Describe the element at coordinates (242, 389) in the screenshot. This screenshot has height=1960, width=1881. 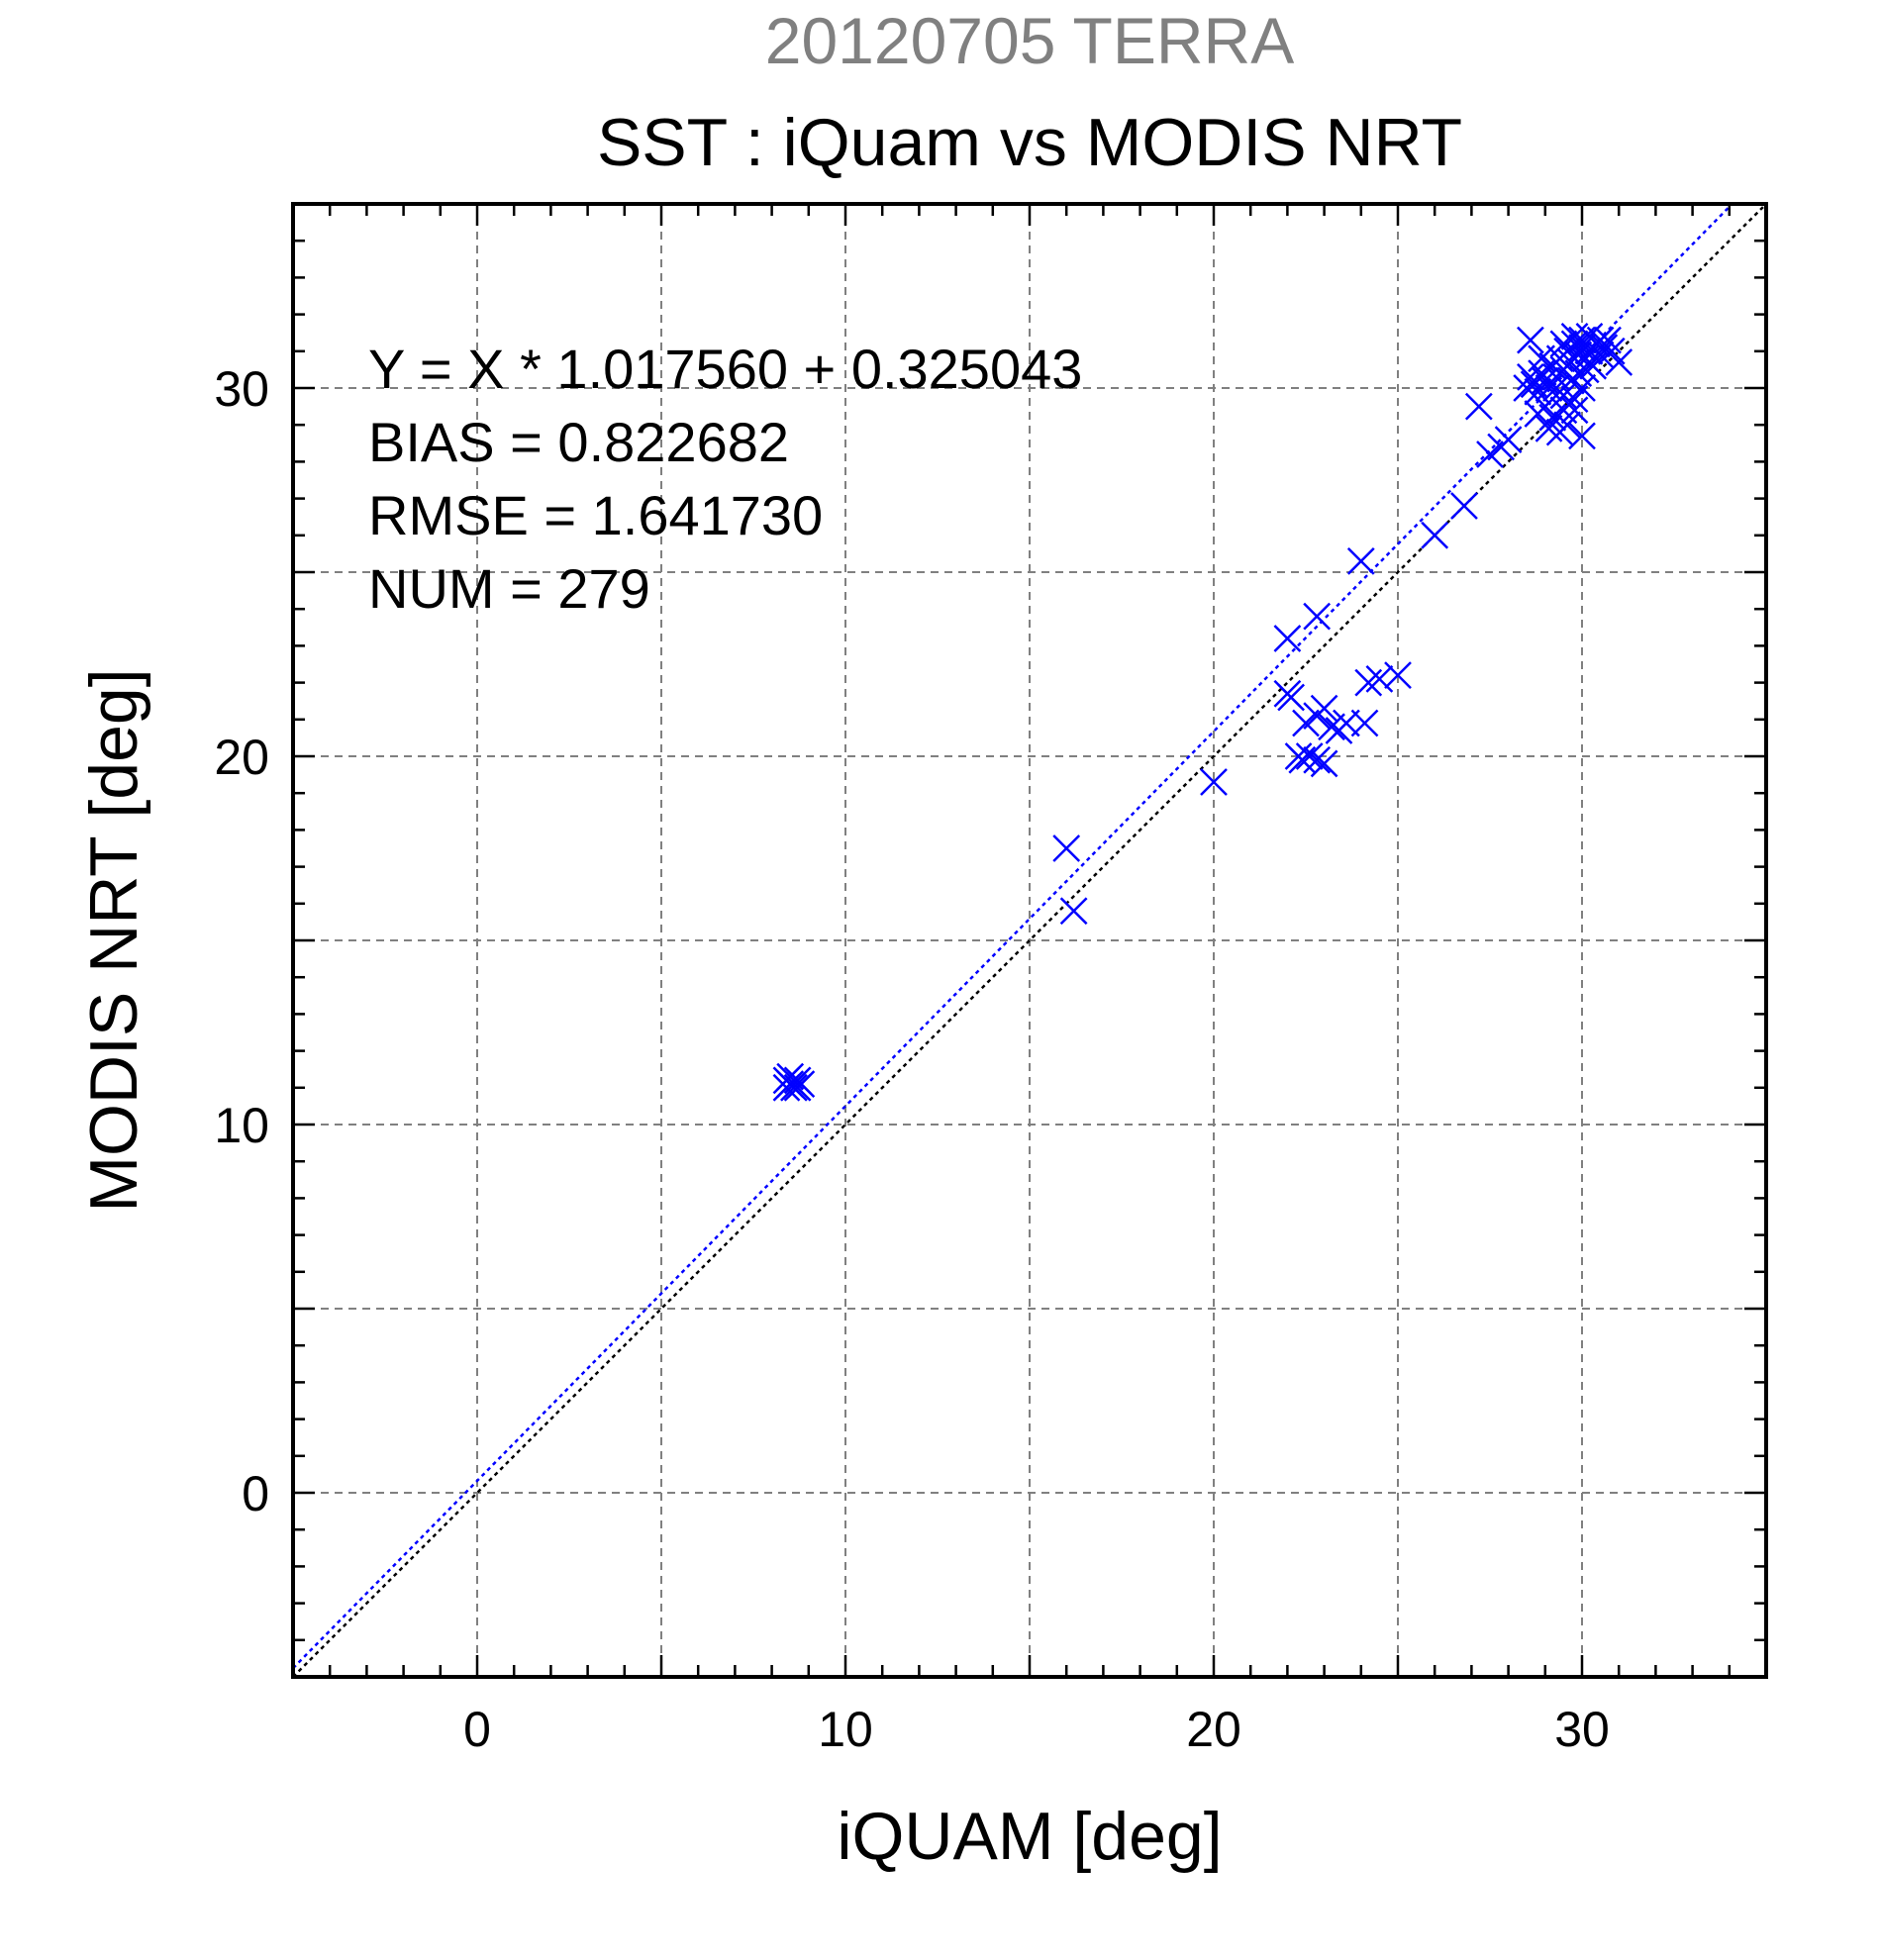
I see `y-tick-label: 30` at that location.